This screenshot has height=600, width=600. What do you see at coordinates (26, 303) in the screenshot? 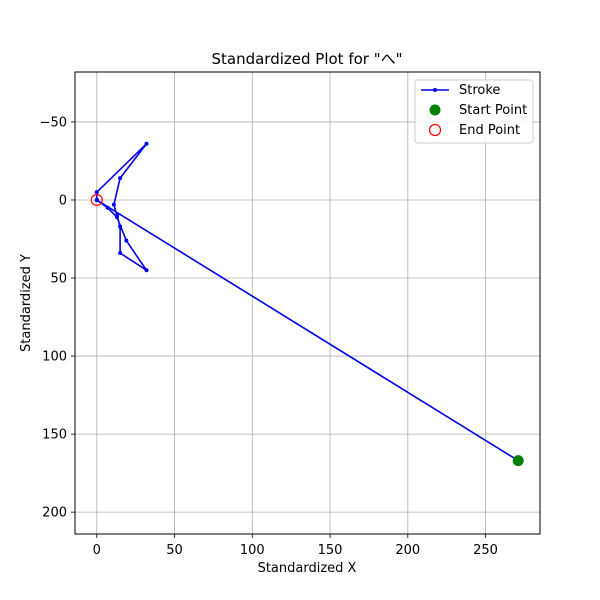
I see `y-axis-label: Standardized Y` at bounding box center [26, 303].